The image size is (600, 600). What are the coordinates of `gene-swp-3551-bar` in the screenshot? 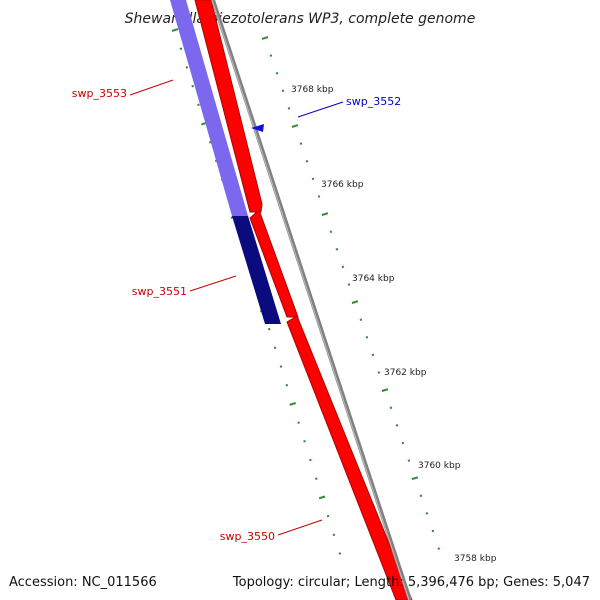 It's located at (256, 270).